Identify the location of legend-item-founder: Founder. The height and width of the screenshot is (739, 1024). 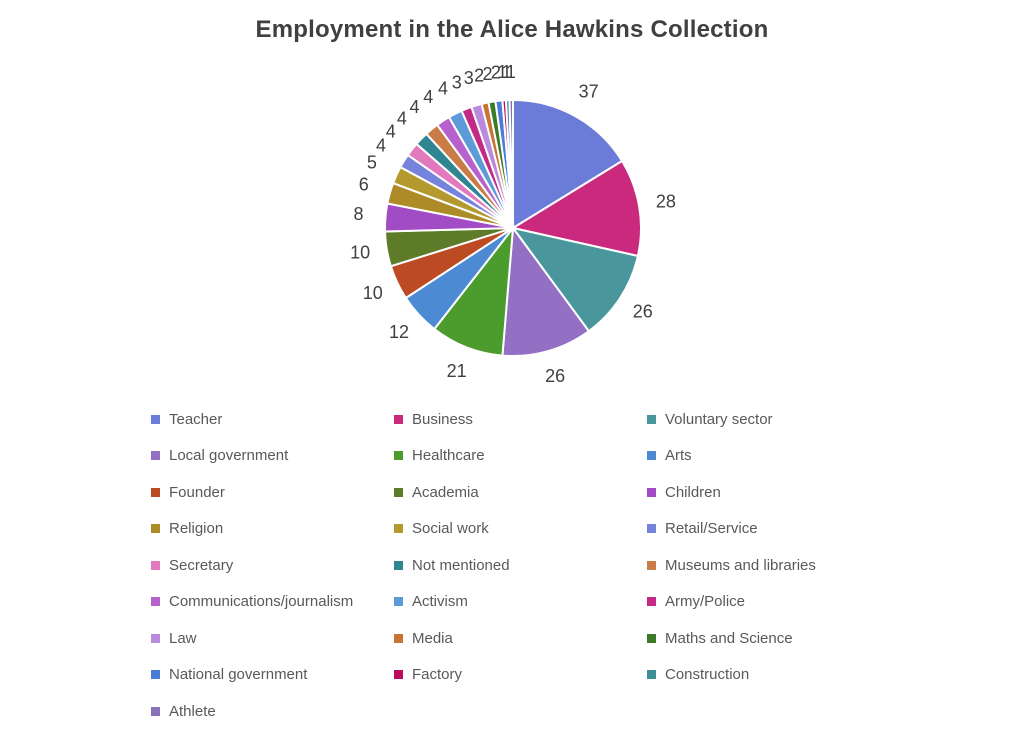
(188, 492).